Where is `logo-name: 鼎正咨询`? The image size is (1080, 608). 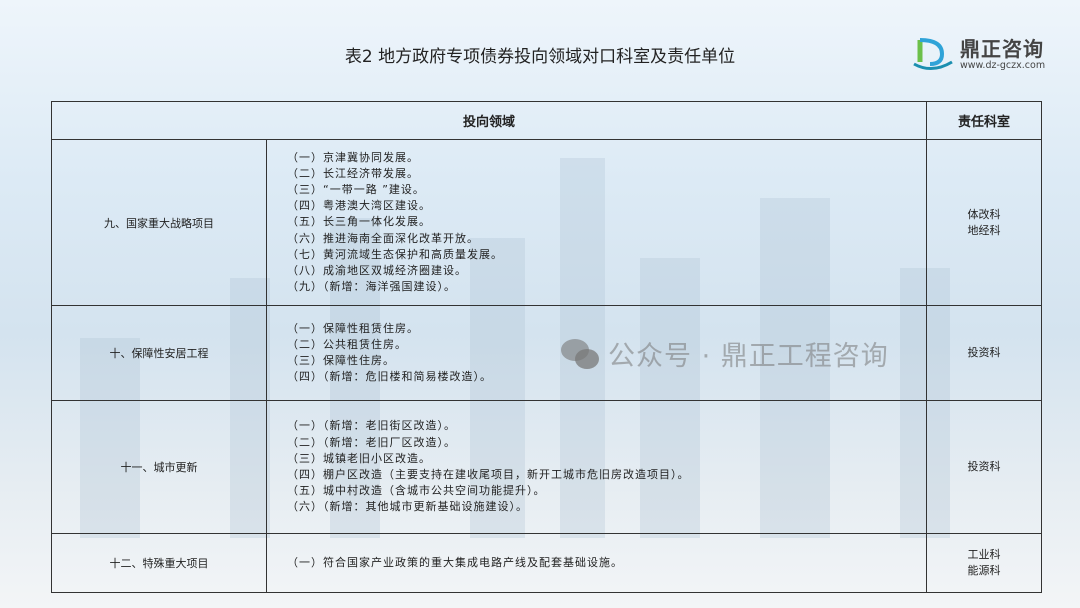 logo-name: 鼎正咨询 is located at coordinates (1002, 48).